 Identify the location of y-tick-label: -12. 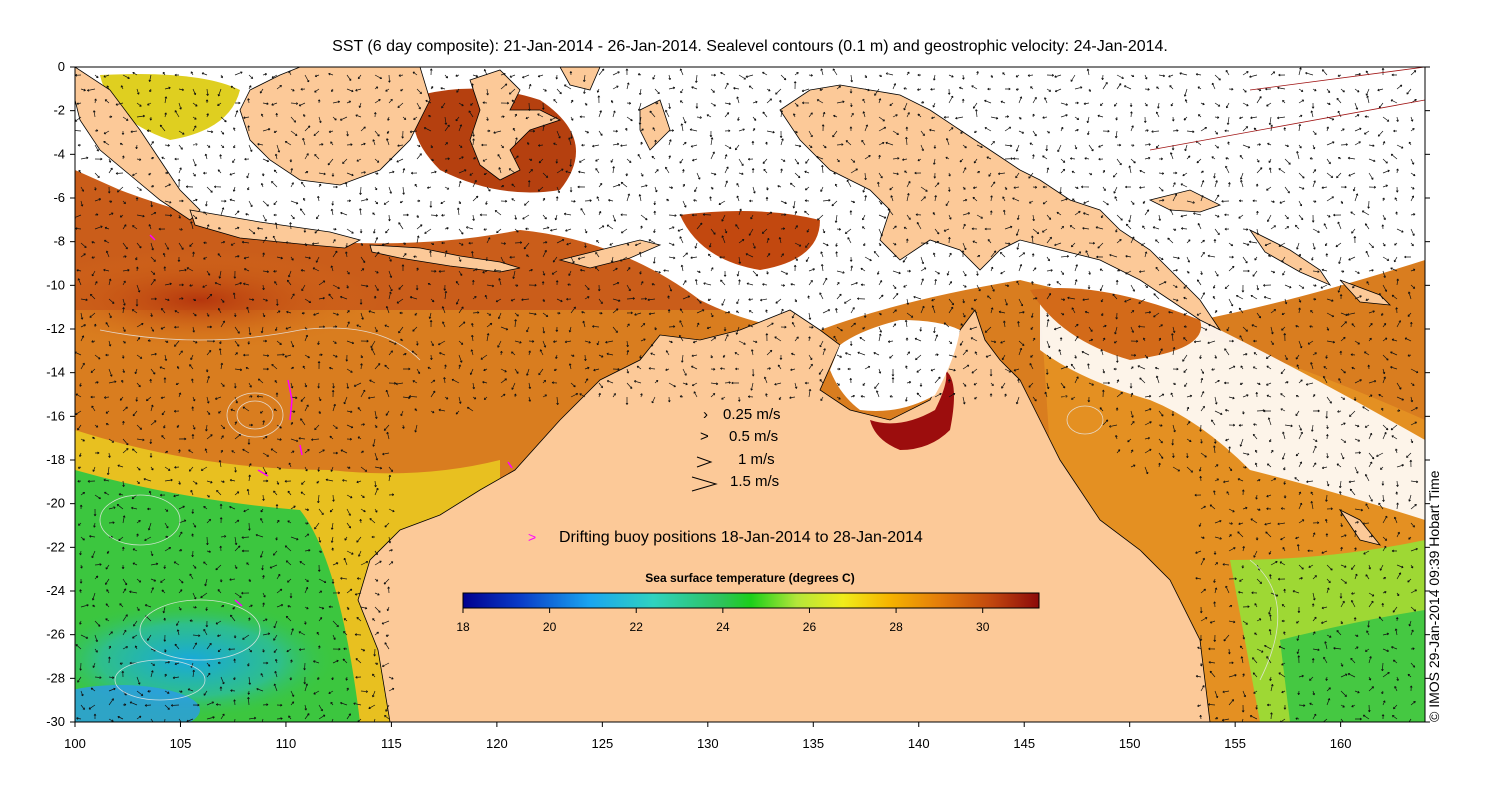
(55, 328).